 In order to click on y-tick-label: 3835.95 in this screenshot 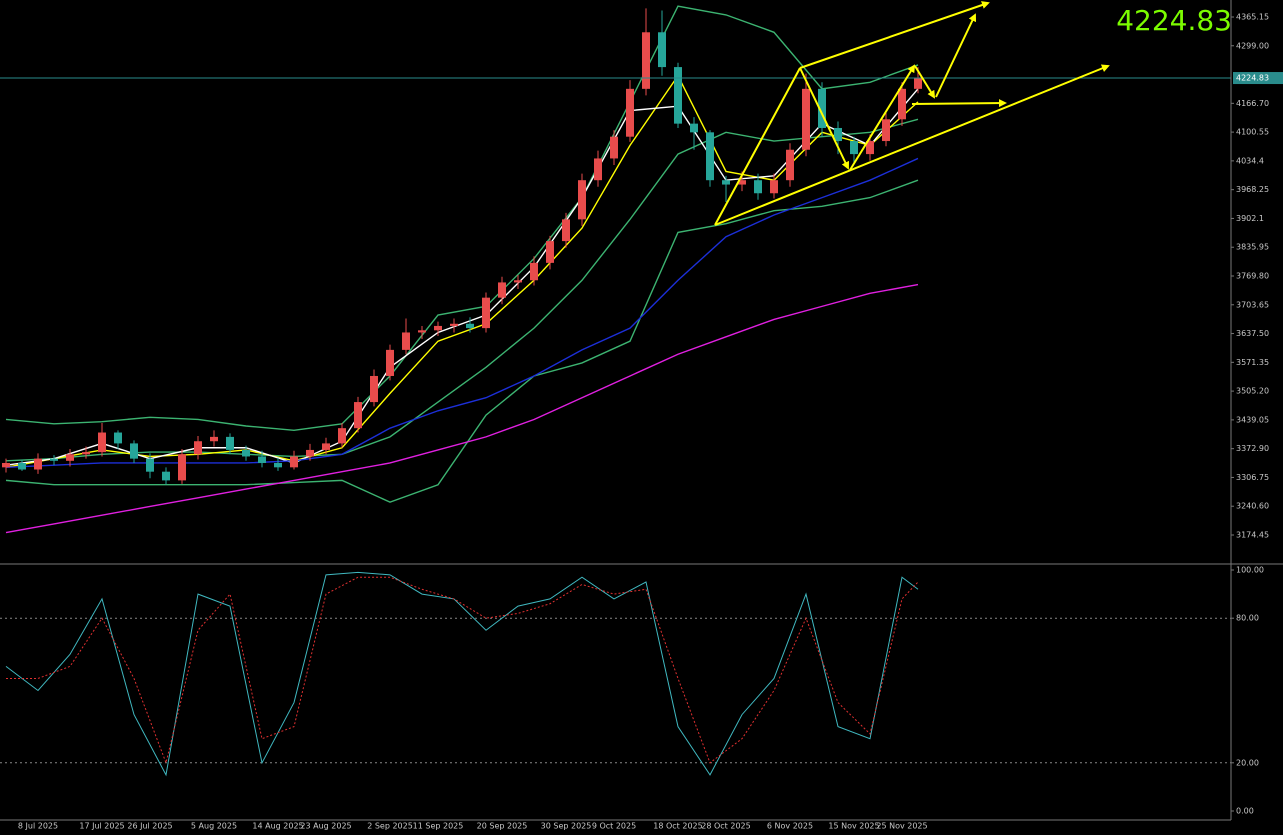, I will do `click(1252, 247)`.